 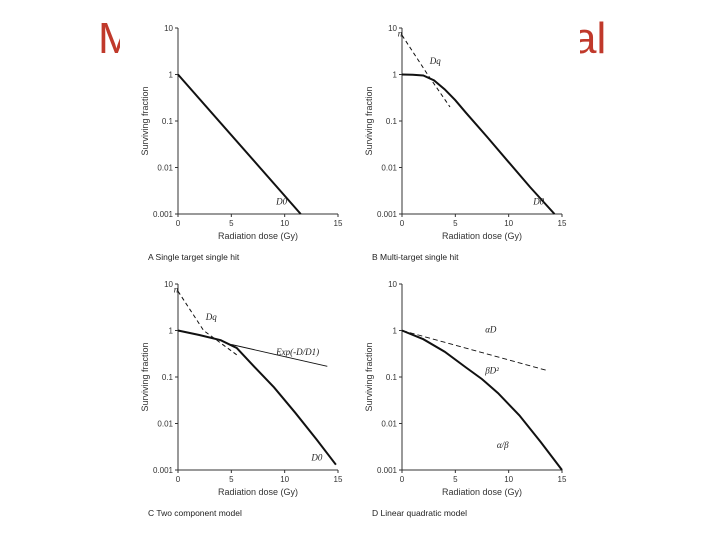 I want to click on panel-3-y-tick-label: 0.001, so click(x=163, y=470).